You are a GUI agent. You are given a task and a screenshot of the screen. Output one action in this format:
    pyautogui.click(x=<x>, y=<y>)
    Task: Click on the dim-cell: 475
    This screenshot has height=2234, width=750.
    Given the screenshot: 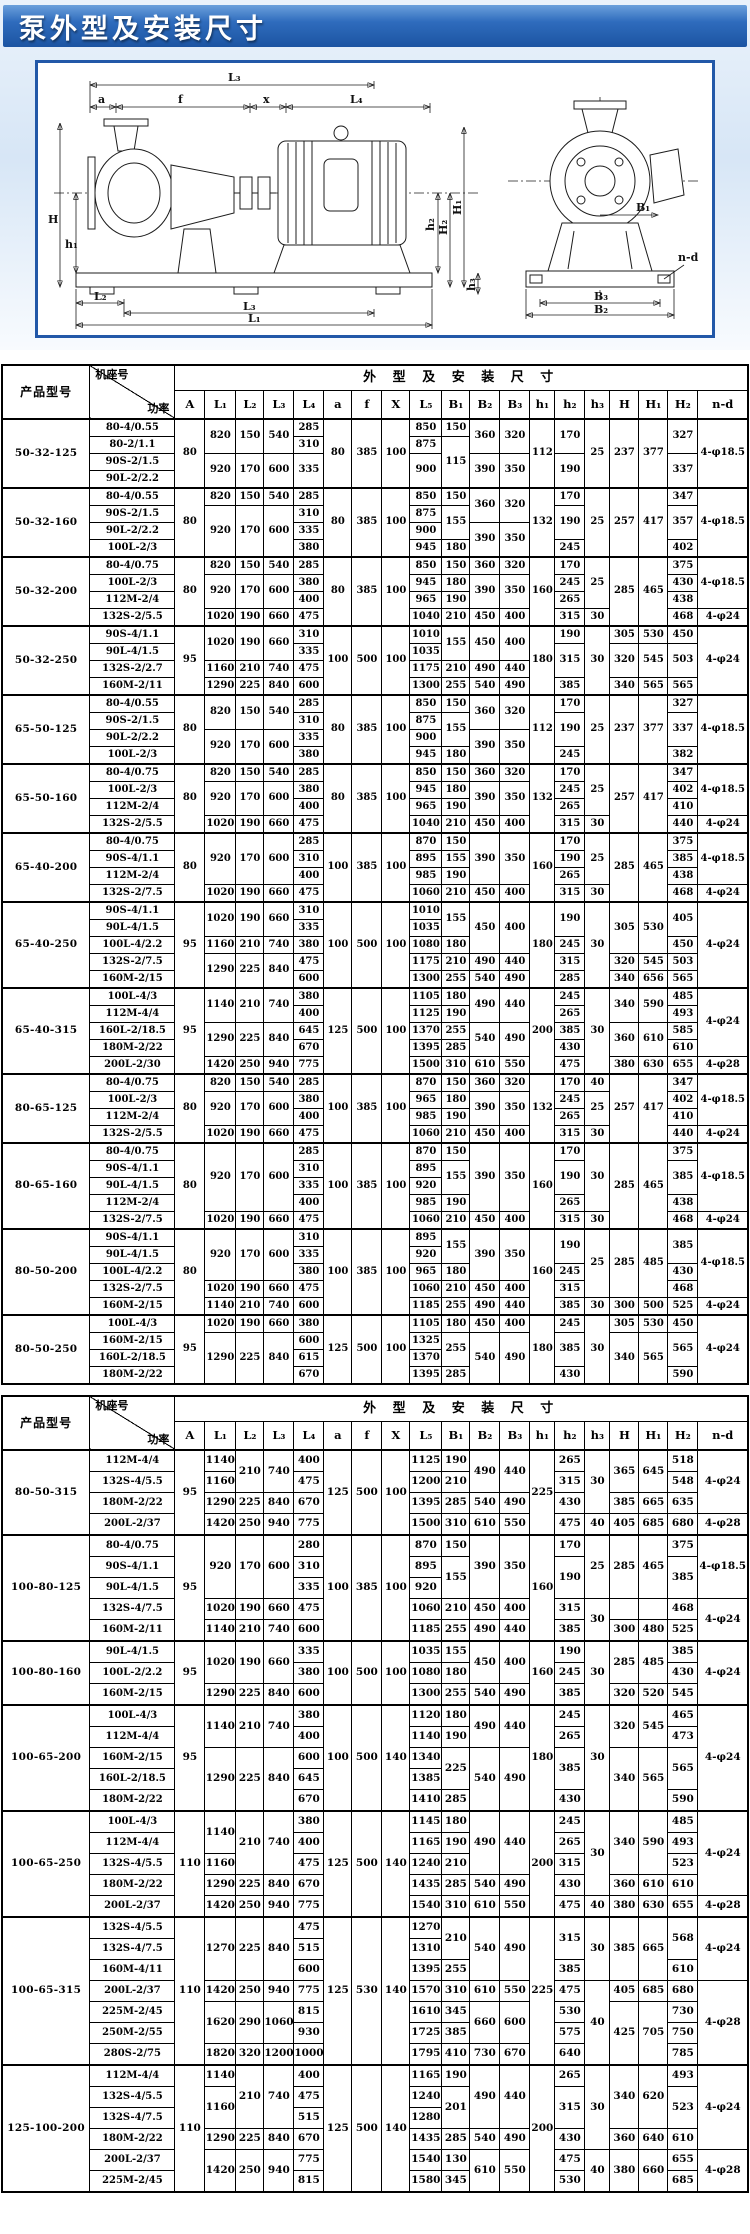 What is the action you would take?
    pyautogui.click(x=309, y=962)
    